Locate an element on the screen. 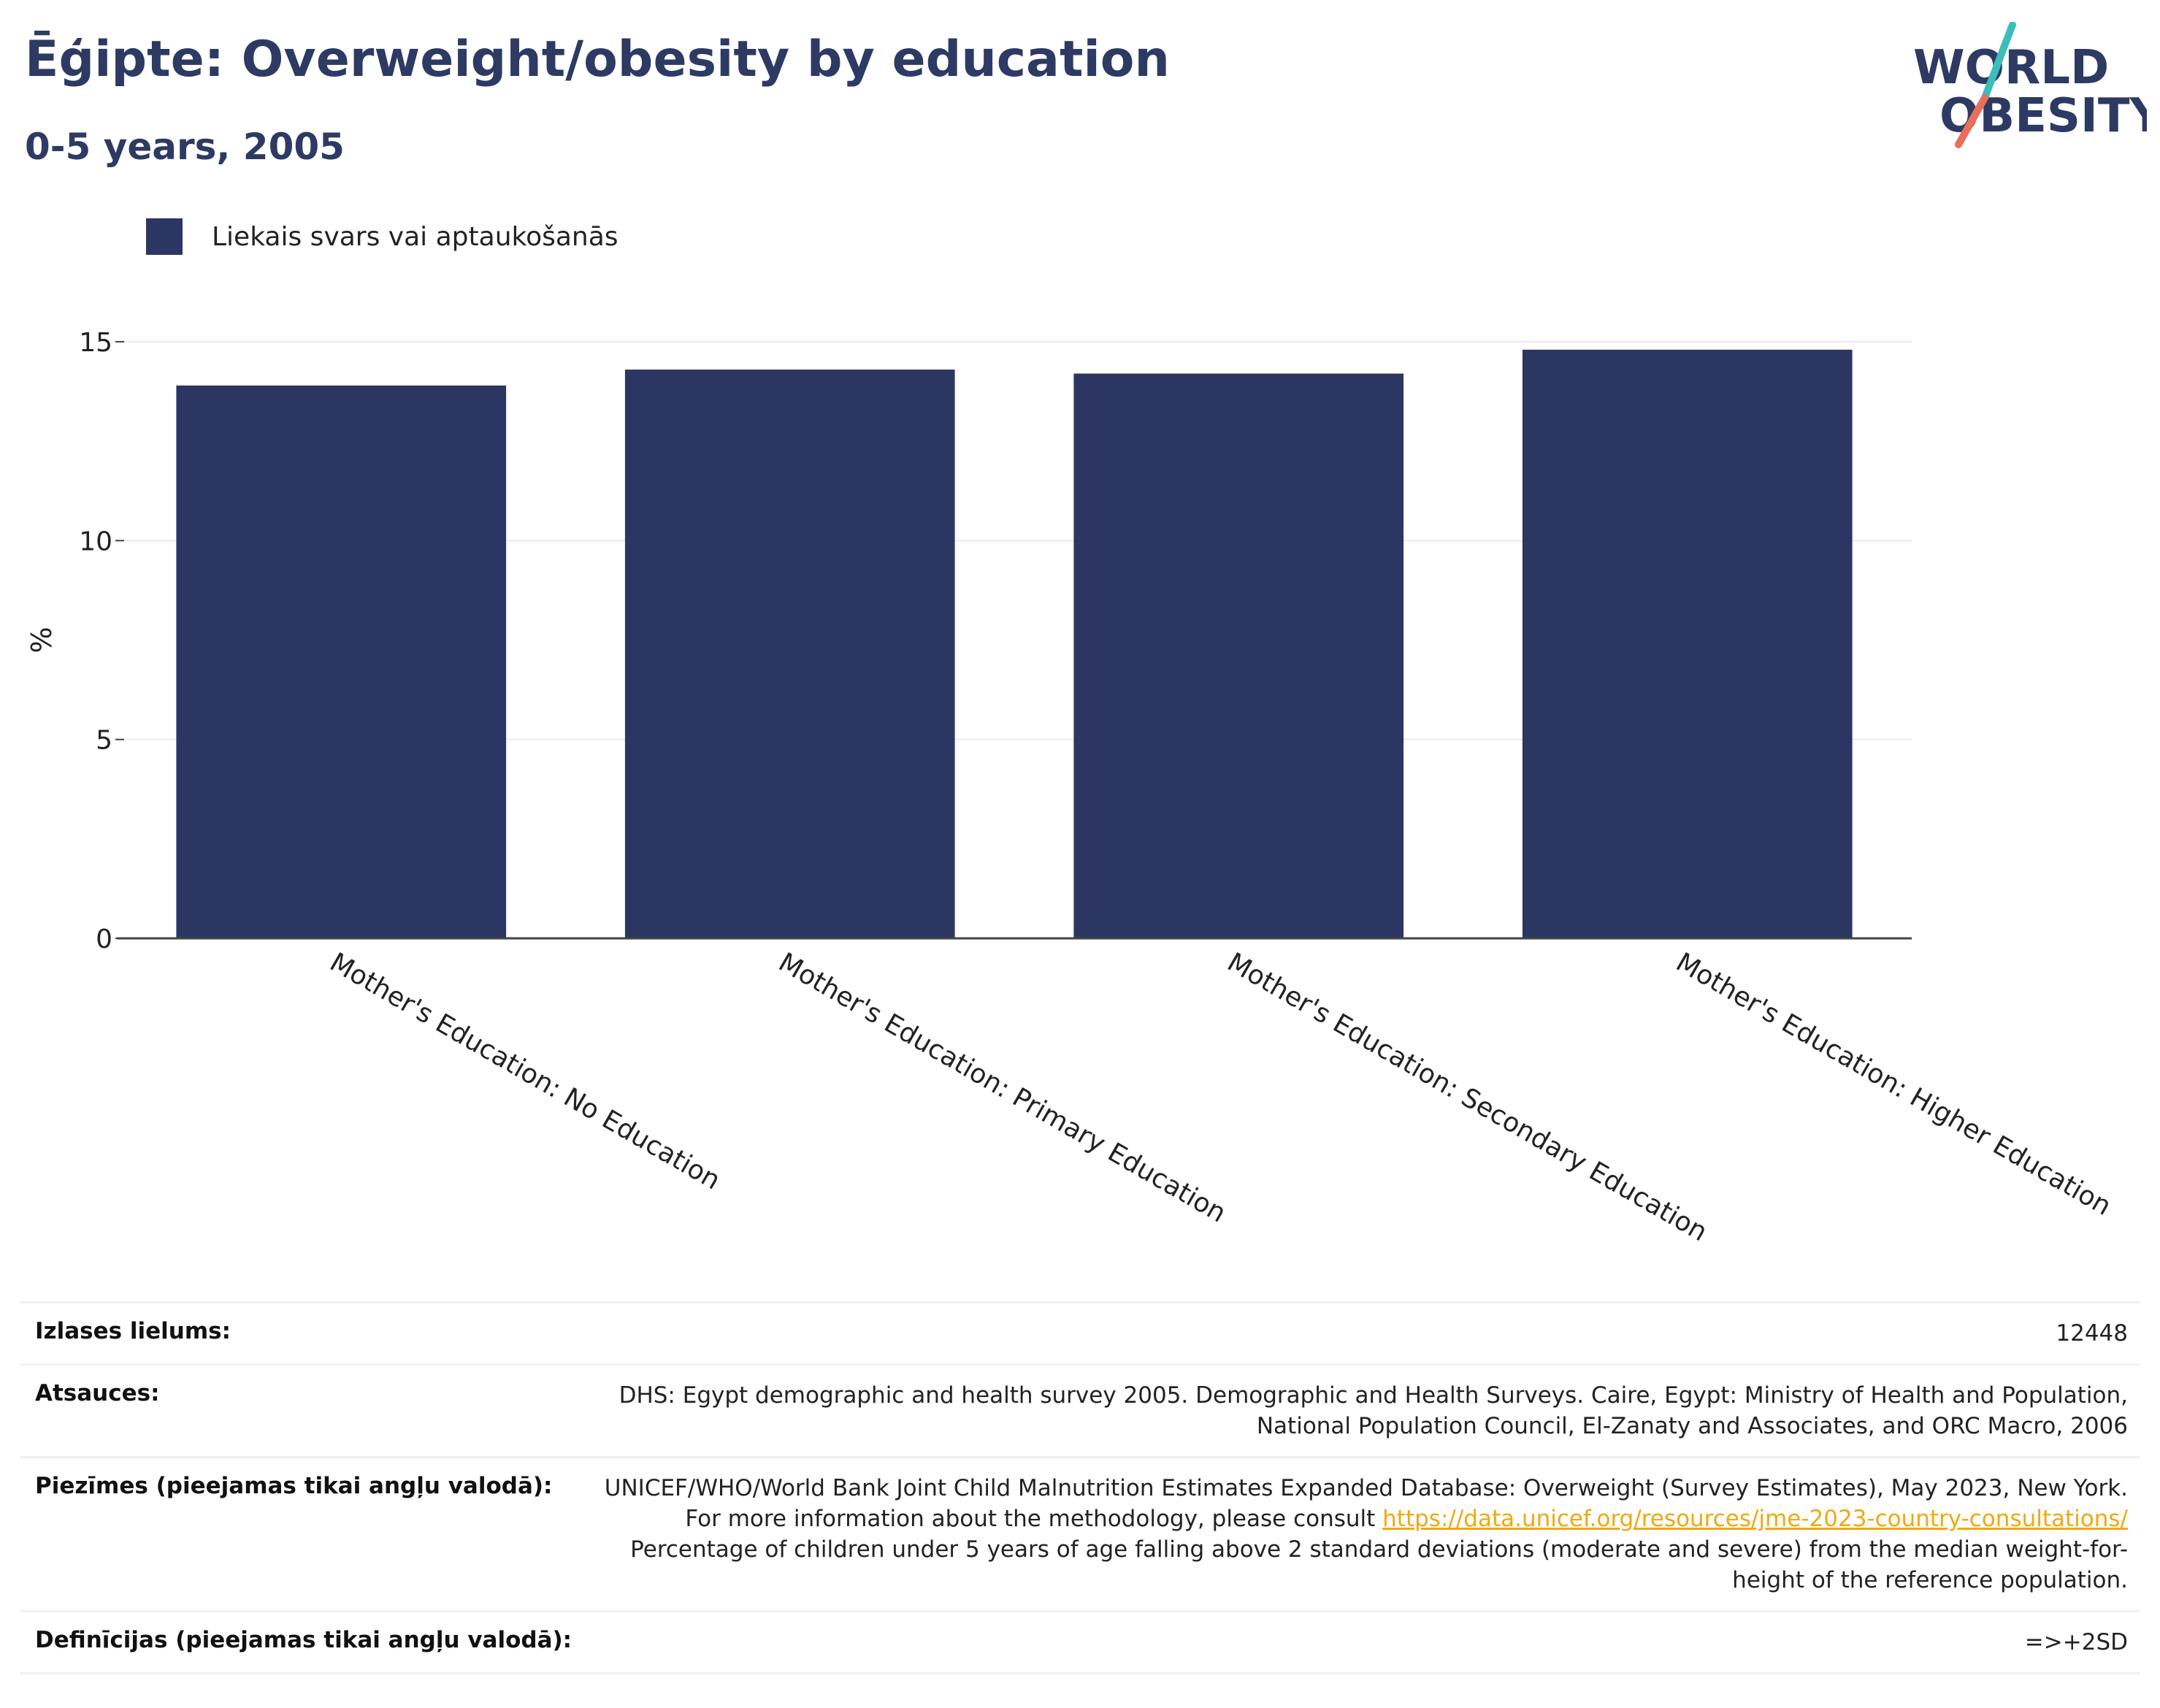 The height and width of the screenshot is (1708, 2160). chart-title: Ēģipte: Overweight/obesity by education is located at coordinates (597, 59).